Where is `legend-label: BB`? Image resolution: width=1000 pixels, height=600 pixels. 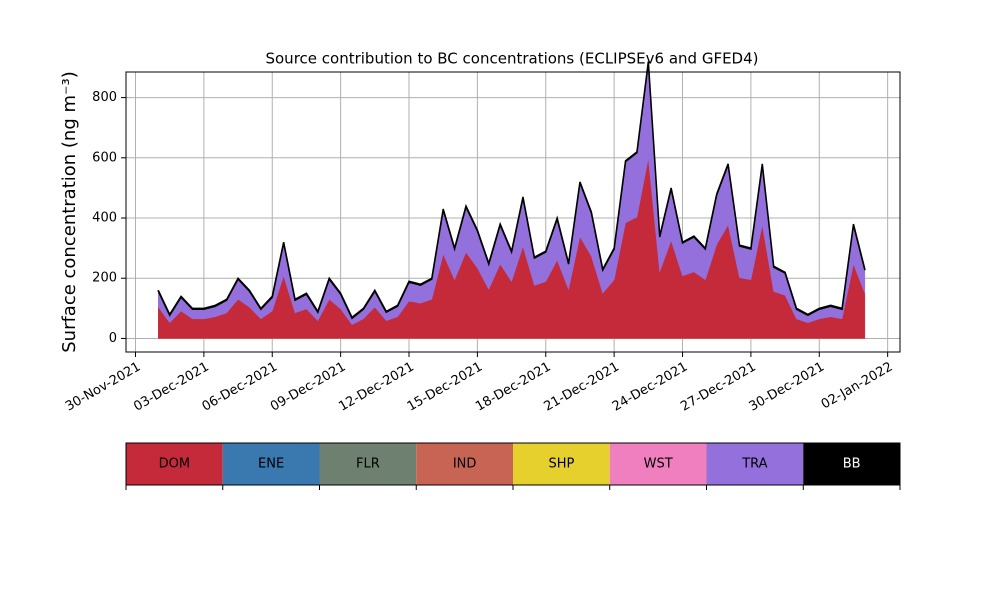 legend-label: BB is located at coordinates (852, 464).